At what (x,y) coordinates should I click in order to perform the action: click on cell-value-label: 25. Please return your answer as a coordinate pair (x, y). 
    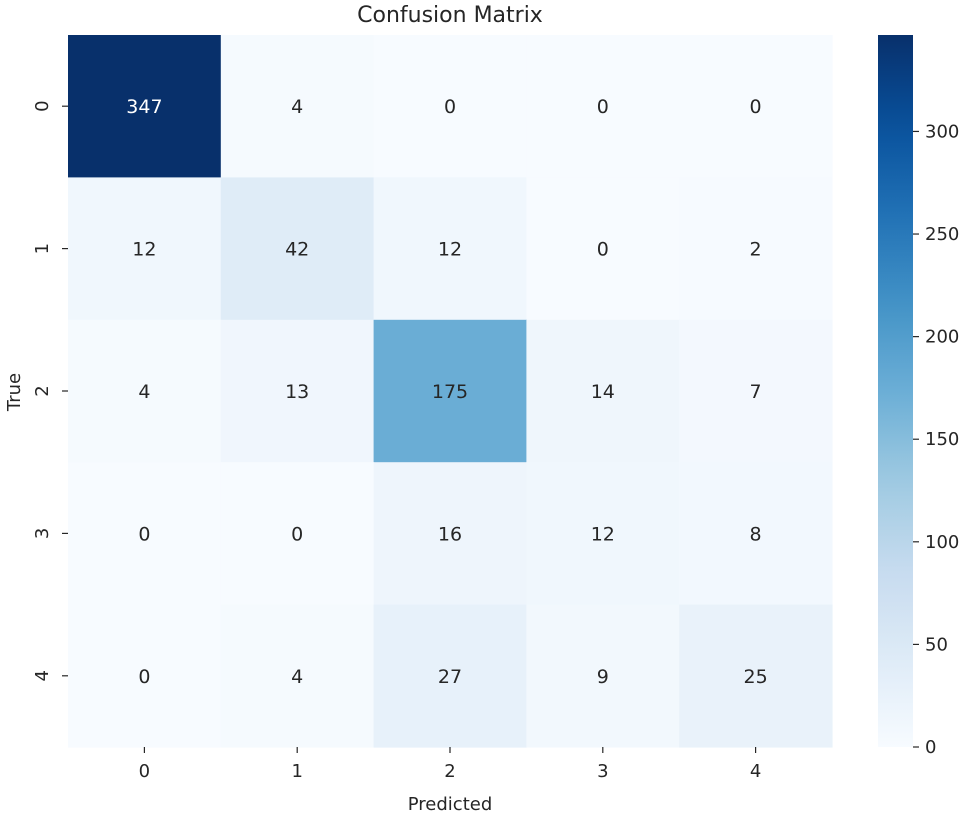
    Looking at the image, I should click on (756, 677).